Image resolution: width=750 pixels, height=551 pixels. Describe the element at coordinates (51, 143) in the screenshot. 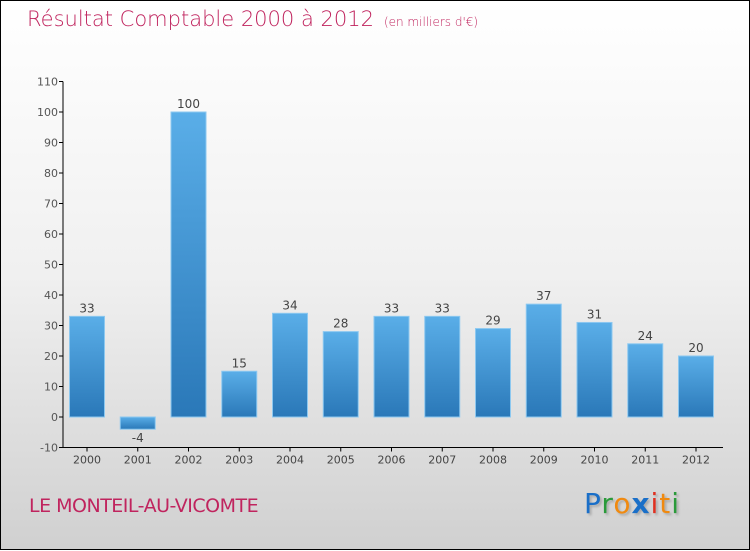

I see `y-tick-label: 90` at that location.